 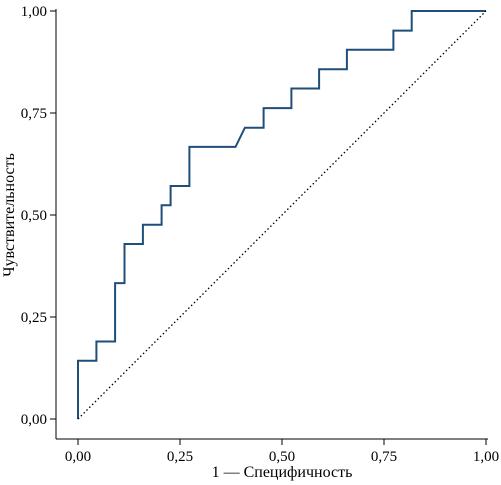 What do you see at coordinates (34, 12) in the screenshot?
I see `y-tick-label: 1,00` at bounding box center [34, 12].